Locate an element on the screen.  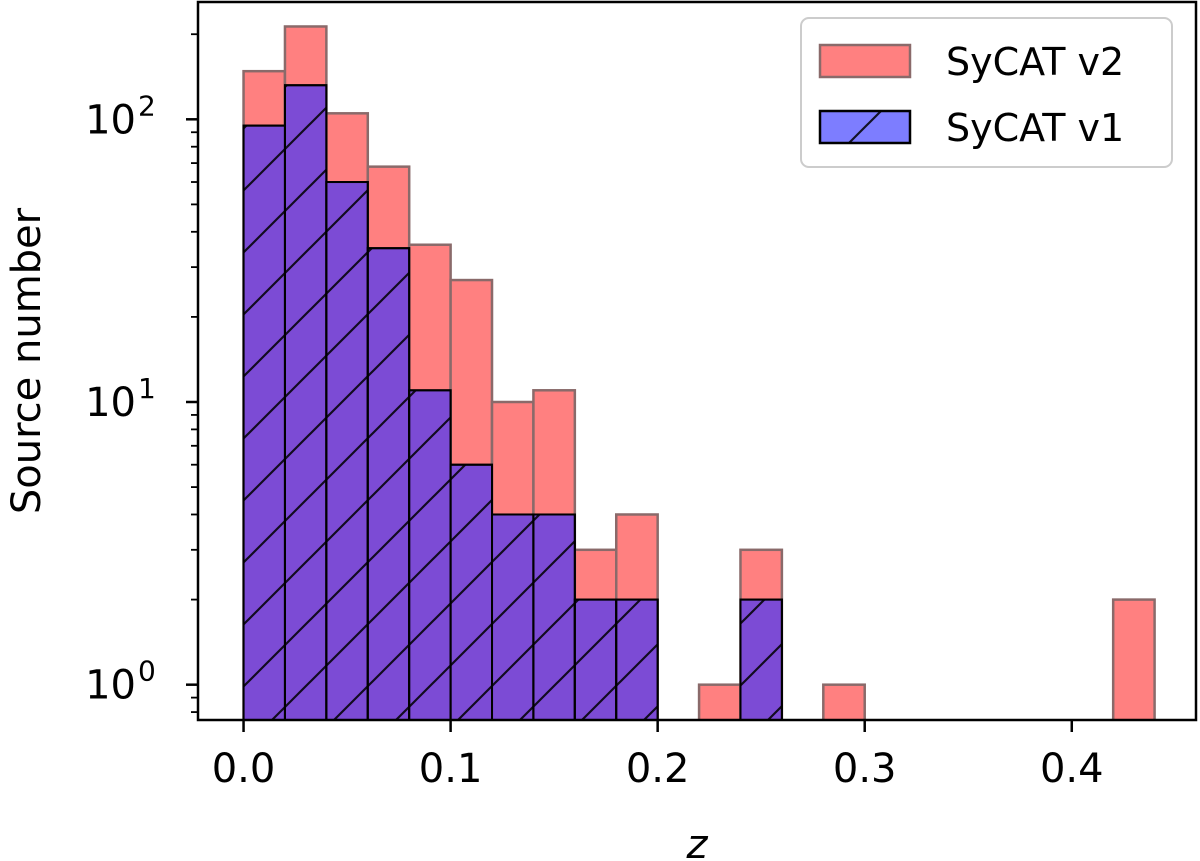
x-tick-label: 0.2 is located at coordinates (658, 769).